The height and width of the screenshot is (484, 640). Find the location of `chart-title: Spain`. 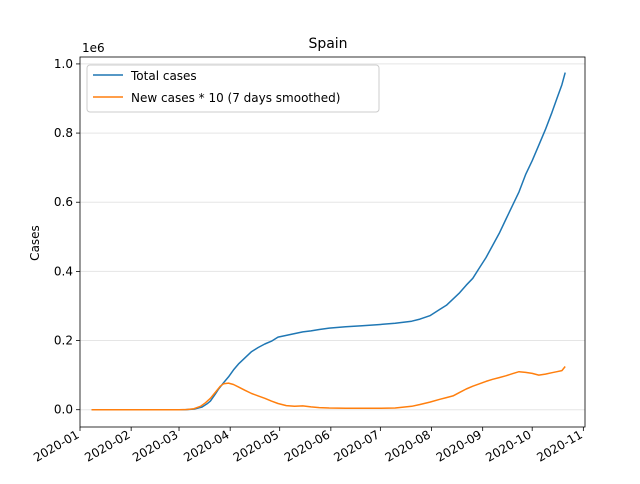

chart-title: Spain is located at coordinates (327, 44).